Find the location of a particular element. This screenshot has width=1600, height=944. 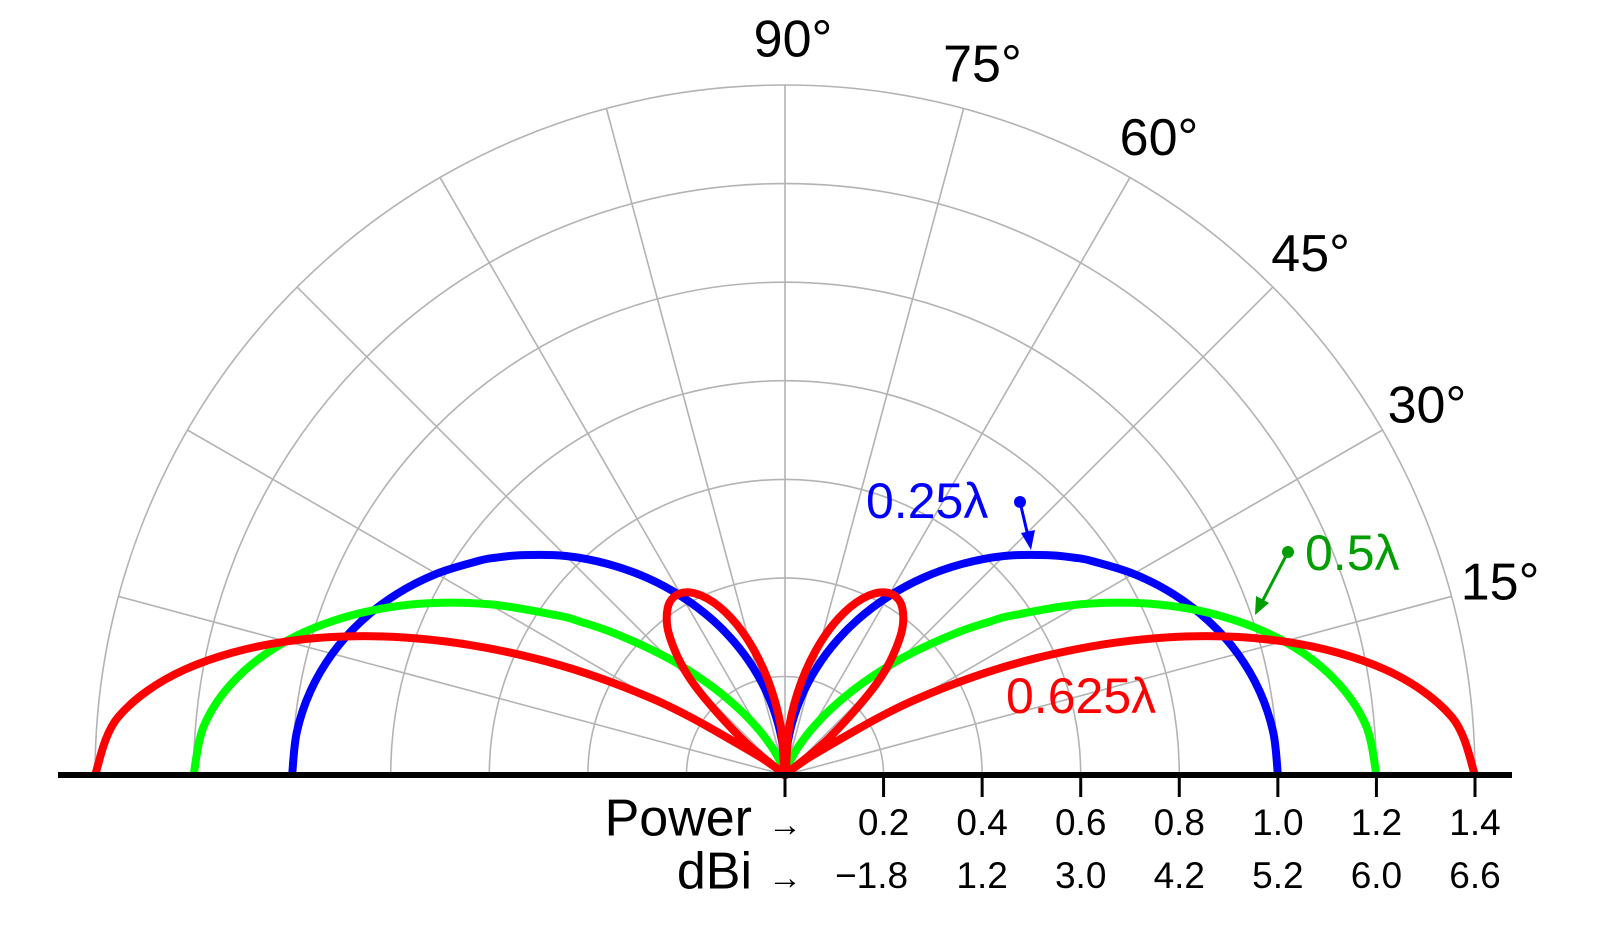

radius-grid-circle is located at coordinates (785, 725).